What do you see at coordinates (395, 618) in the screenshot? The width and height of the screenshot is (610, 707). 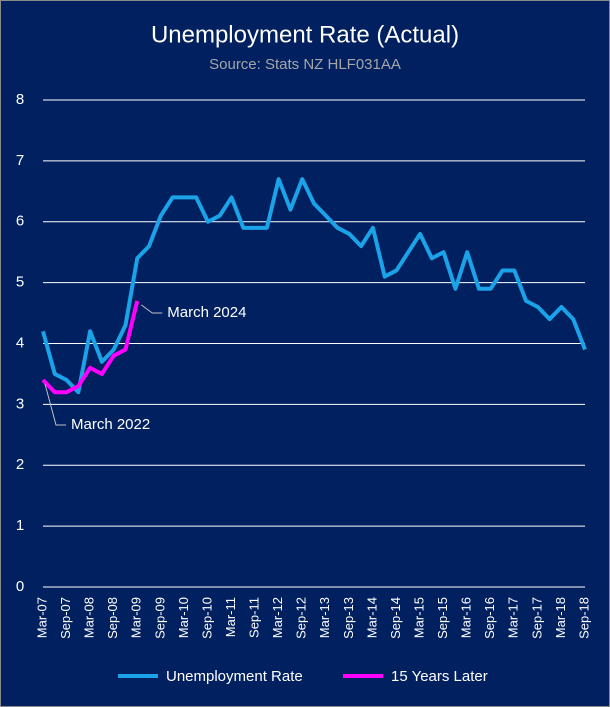 I see `x-tick-label: Sep-14` at bounding box center [395, 618].